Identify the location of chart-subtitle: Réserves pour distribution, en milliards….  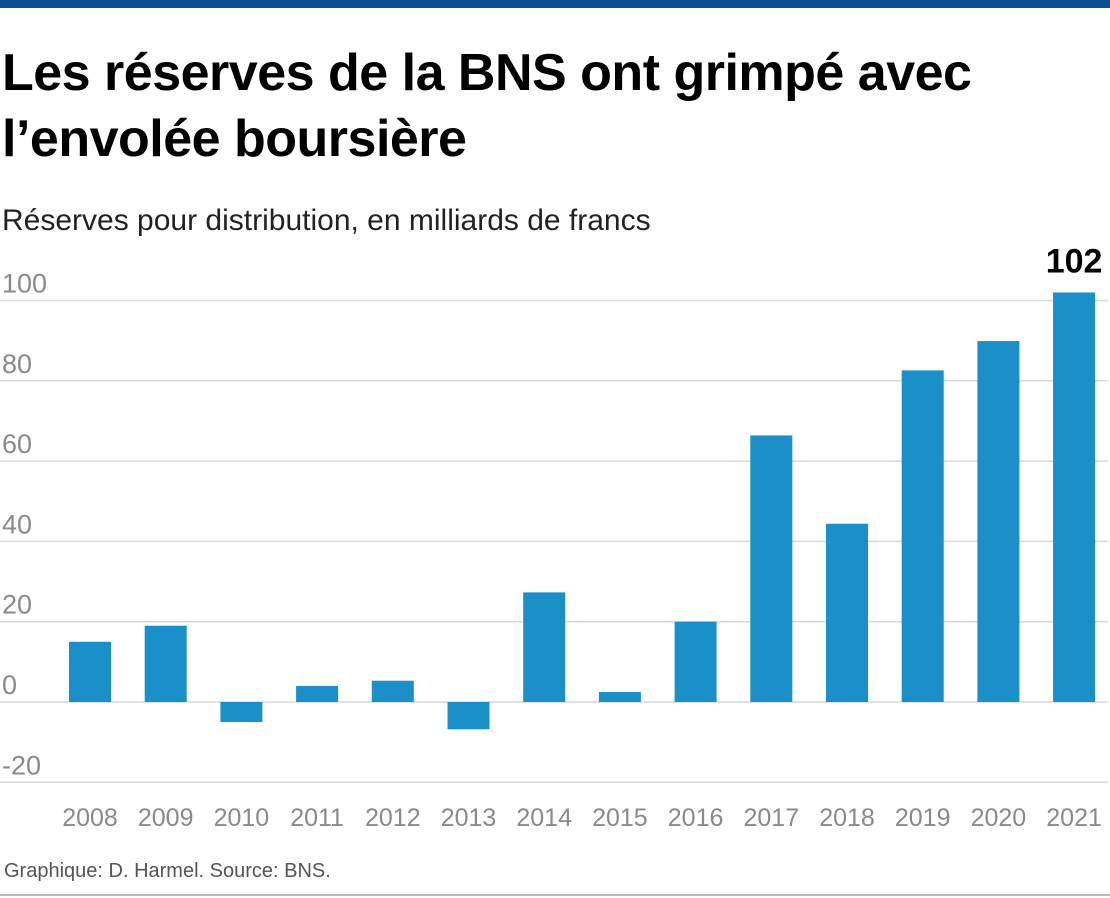
(326, 220).